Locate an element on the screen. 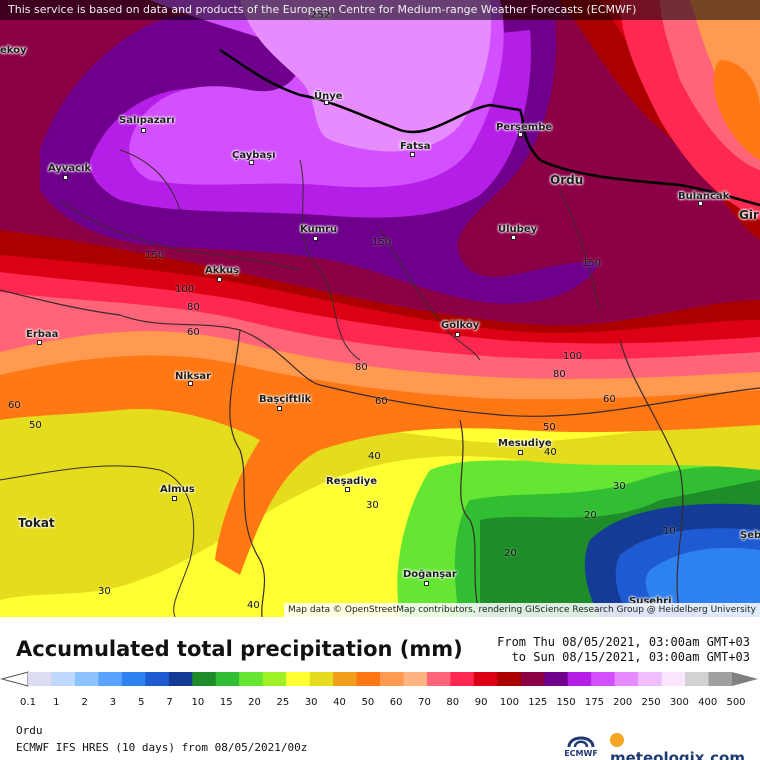  city-label-ayvacik: Ayvacık is located at coordinates (70, 168).